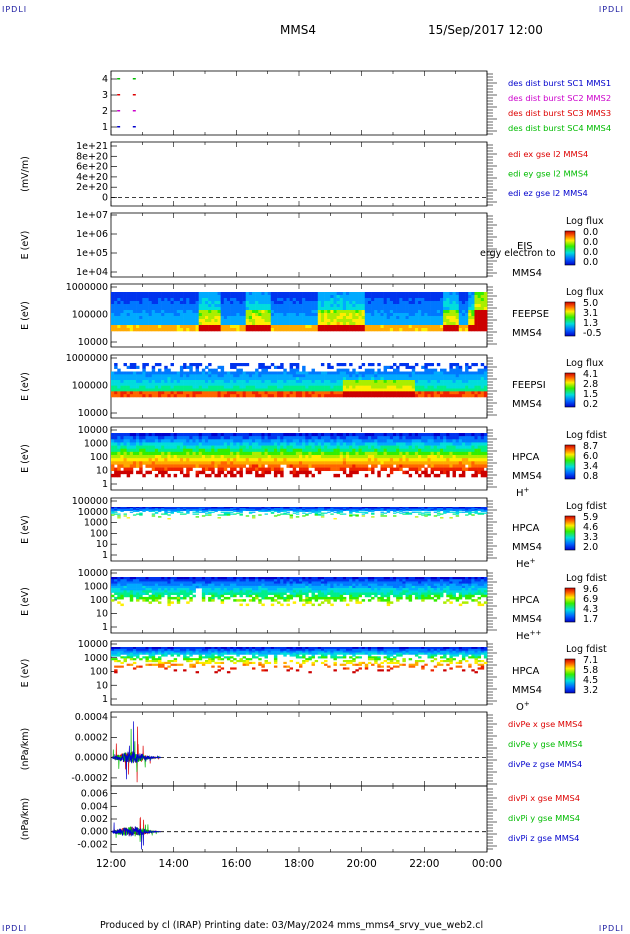  Describe the element at coordinates (559, 113) in the screenshot. I see `legend-entry: des dist burst SC3 MMS3` at that location.